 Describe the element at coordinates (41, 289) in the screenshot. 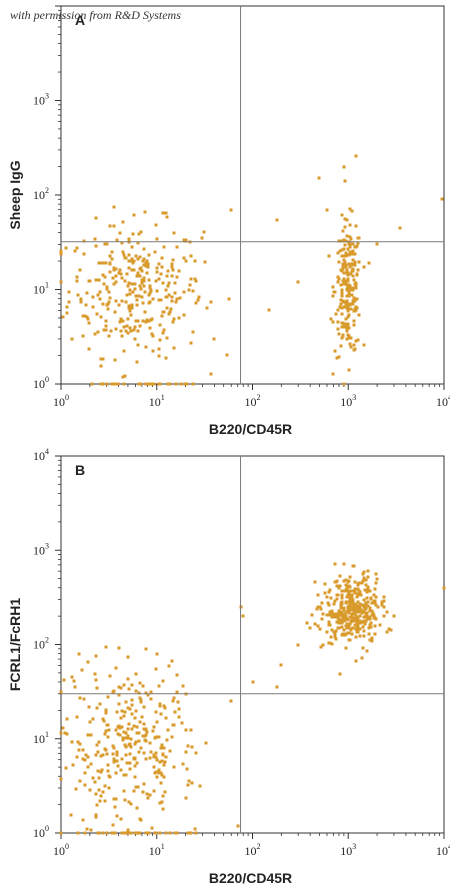

I see `y-tick-label: 101` at that location.